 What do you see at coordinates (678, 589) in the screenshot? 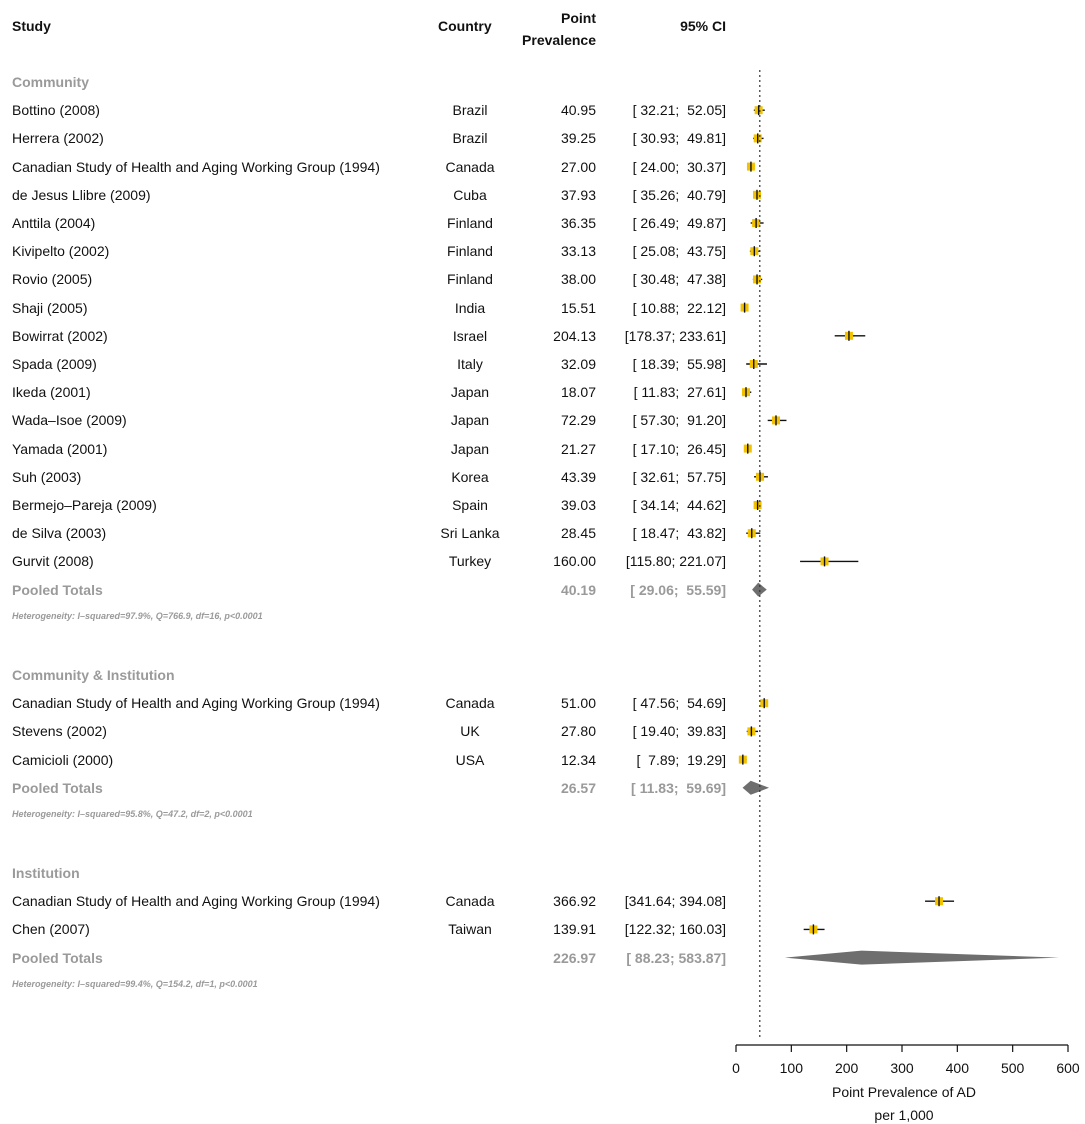
I see `pooled-ci: [ 29.06; 55.59]` at bounding box center [678, 589].